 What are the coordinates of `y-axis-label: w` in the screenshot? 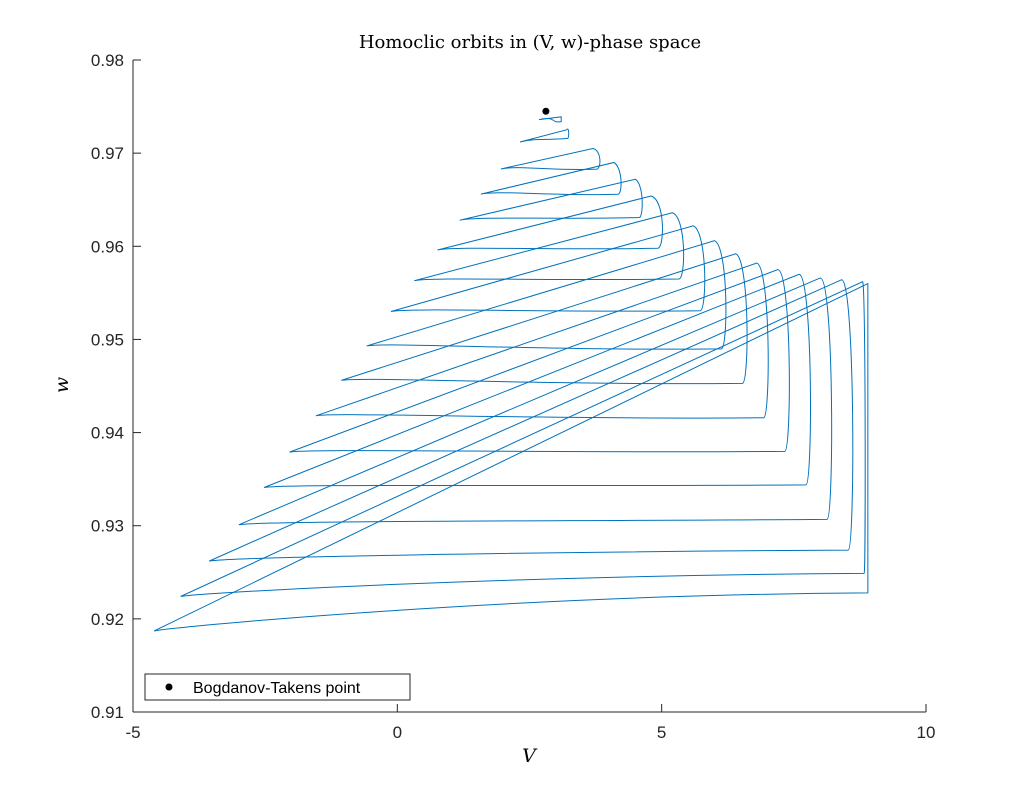 It's located at (62, 385).